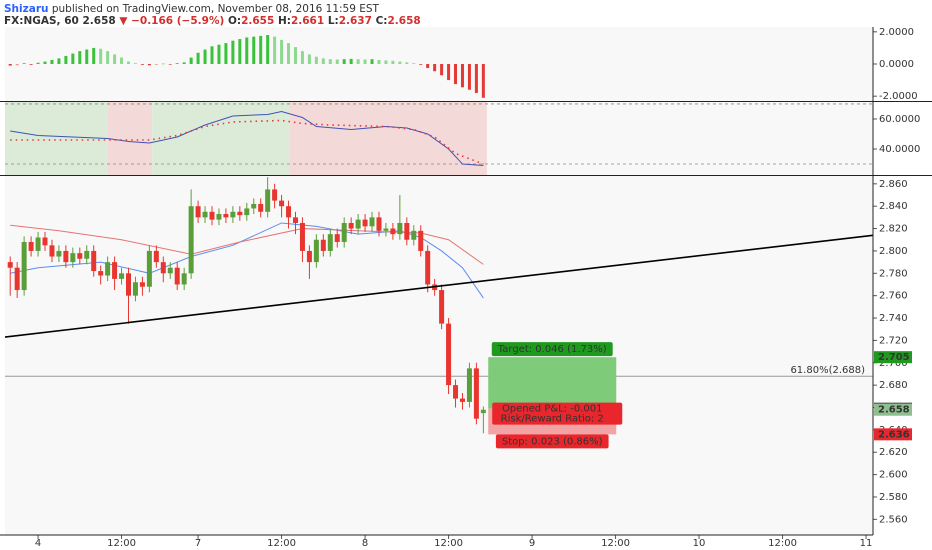 This screenshot has height=550, width=932. Describe the element at coordinates (894, 410) in the screenshot. I see `price-marker-label: 2.658` at that location.